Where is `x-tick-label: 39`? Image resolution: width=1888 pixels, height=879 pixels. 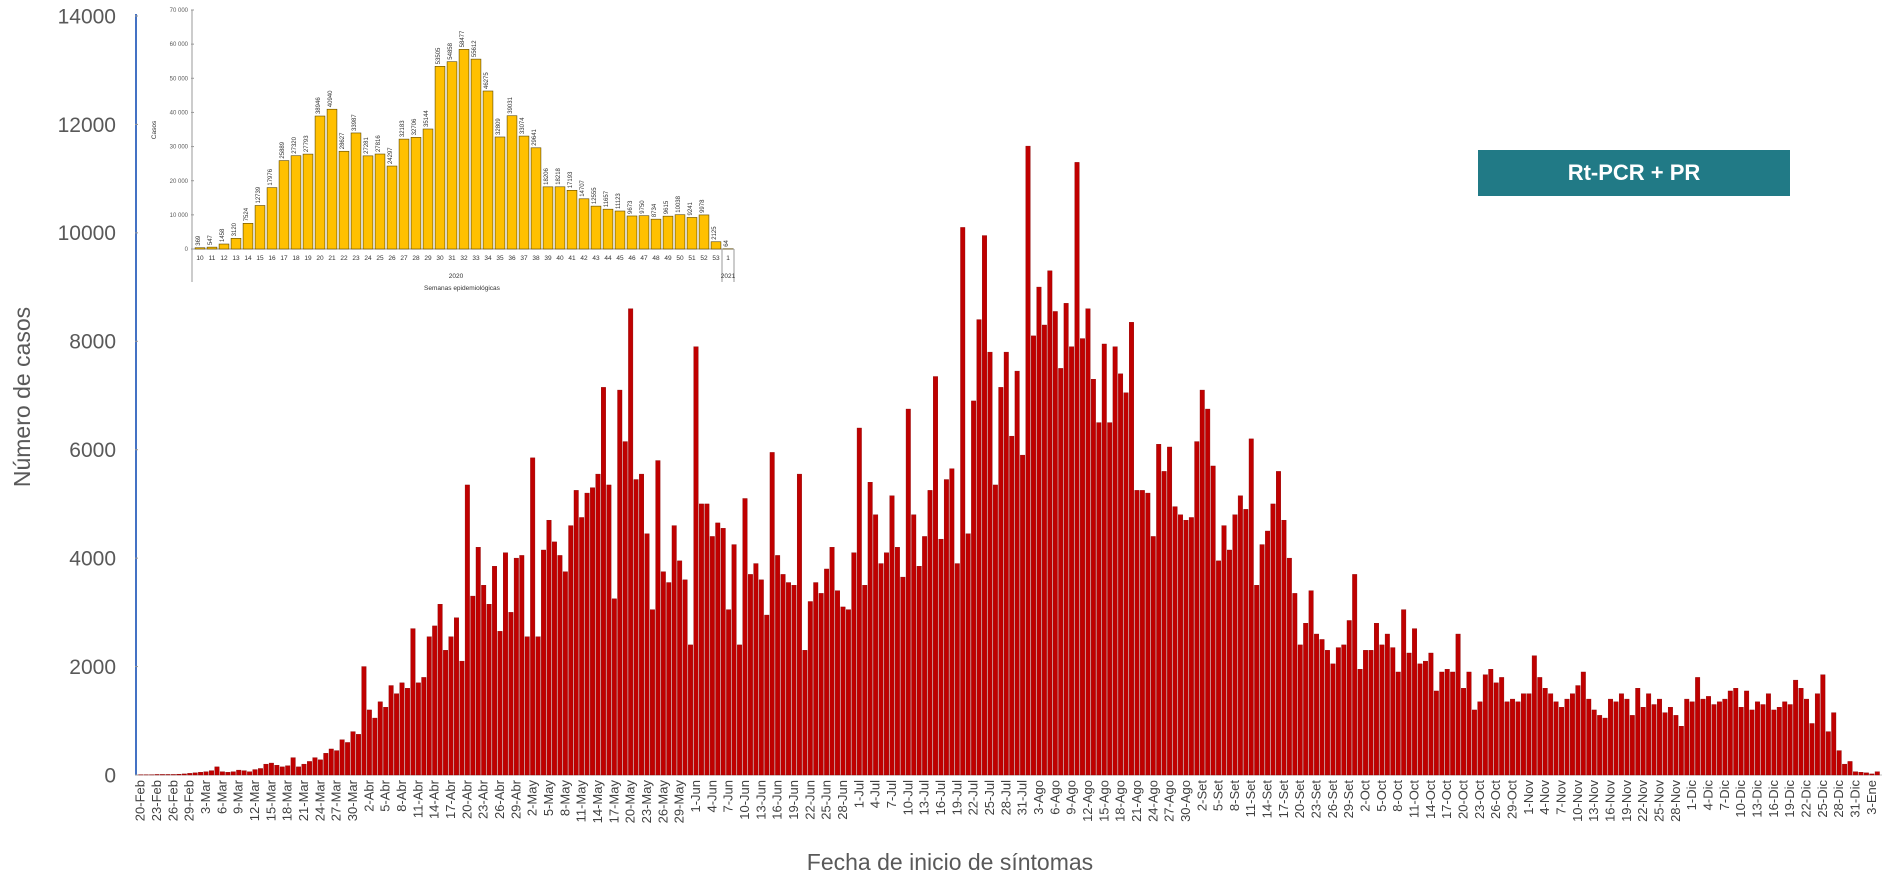
x-tick-label: 39 is located at coordinates (548, 258).